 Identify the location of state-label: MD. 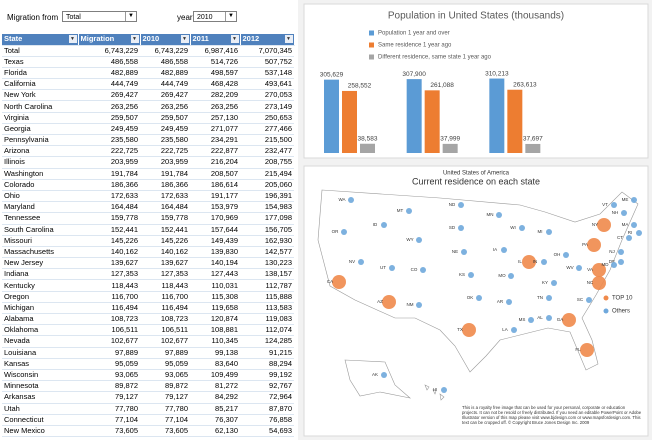
(606, 264).